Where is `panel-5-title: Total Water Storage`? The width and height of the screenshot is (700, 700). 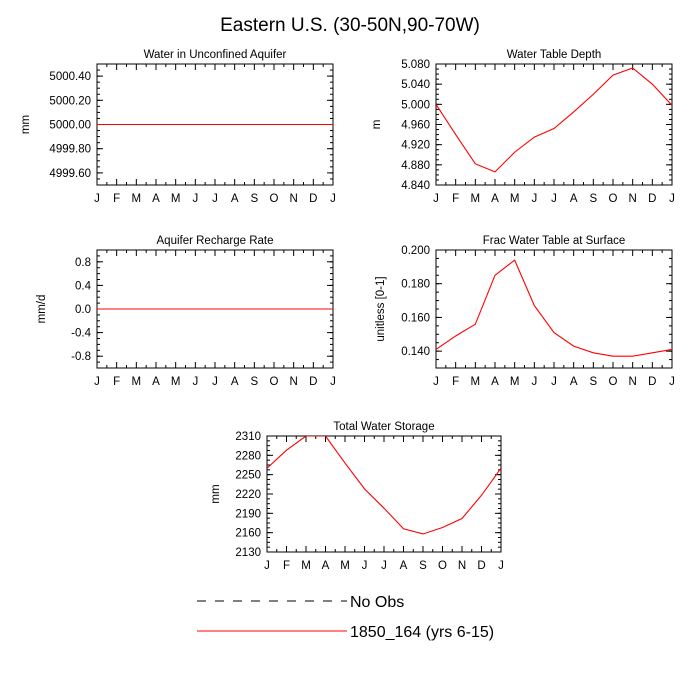 panel-5-title: Total Water Storage is located at coordinates (383, 427).